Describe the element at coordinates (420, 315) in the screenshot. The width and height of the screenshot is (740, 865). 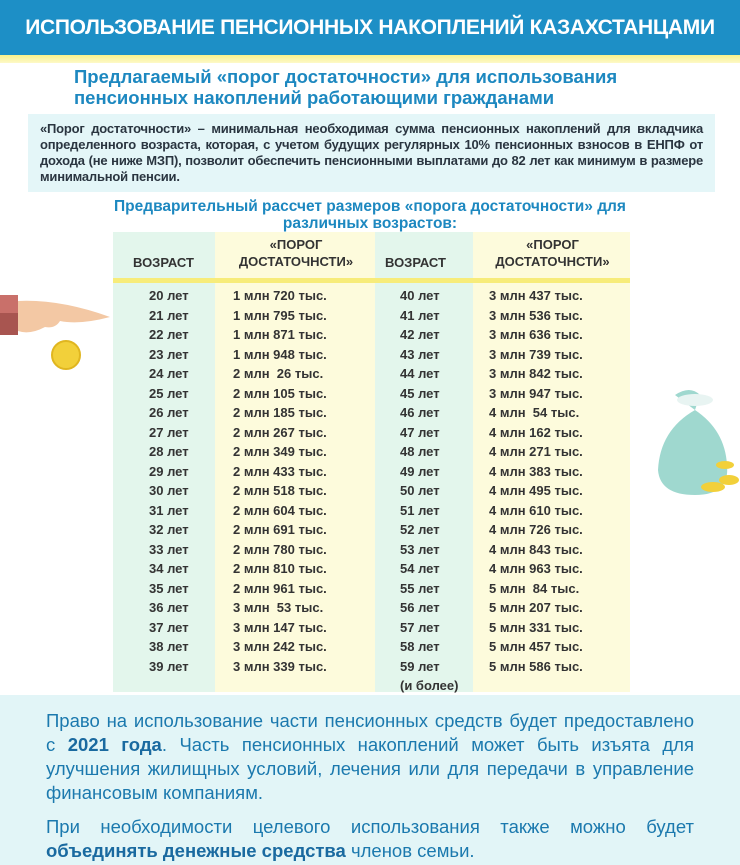
I see `age-cell: 41 лет` at that location.